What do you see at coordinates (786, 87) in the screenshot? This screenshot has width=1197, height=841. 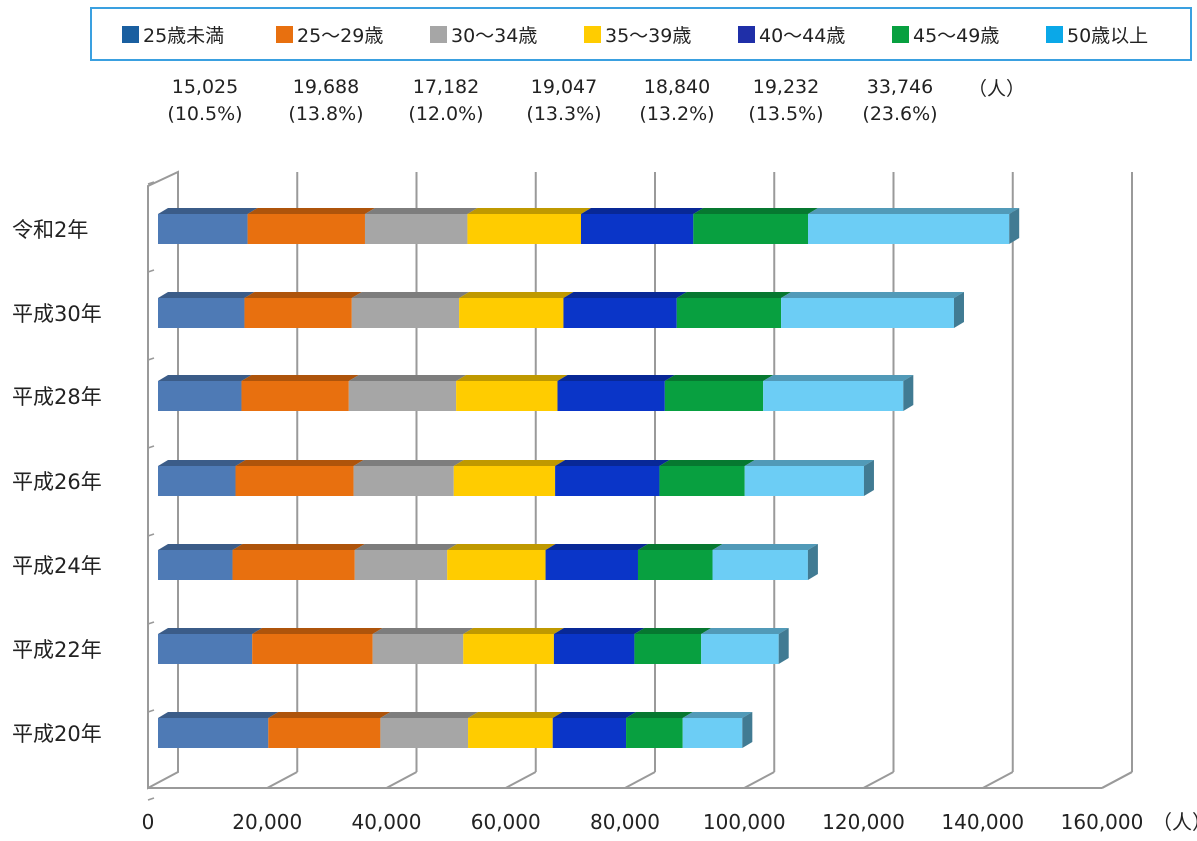 I see `summary-value: 19,232` at bounding box center [786, 87].